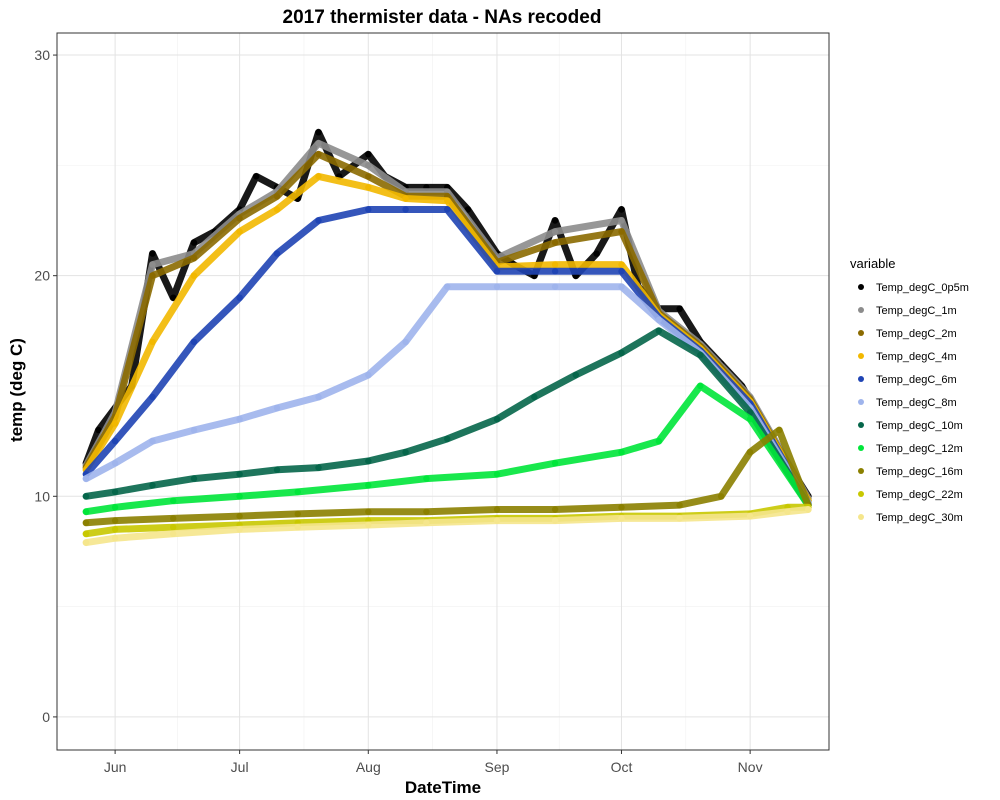 The width and height of the screenshot is (1000, 800). What do you see at coordinates (916, 334) in the screenshot?
I see `legend-label: Temp_degC_2m` at bounding box center [916, 334].